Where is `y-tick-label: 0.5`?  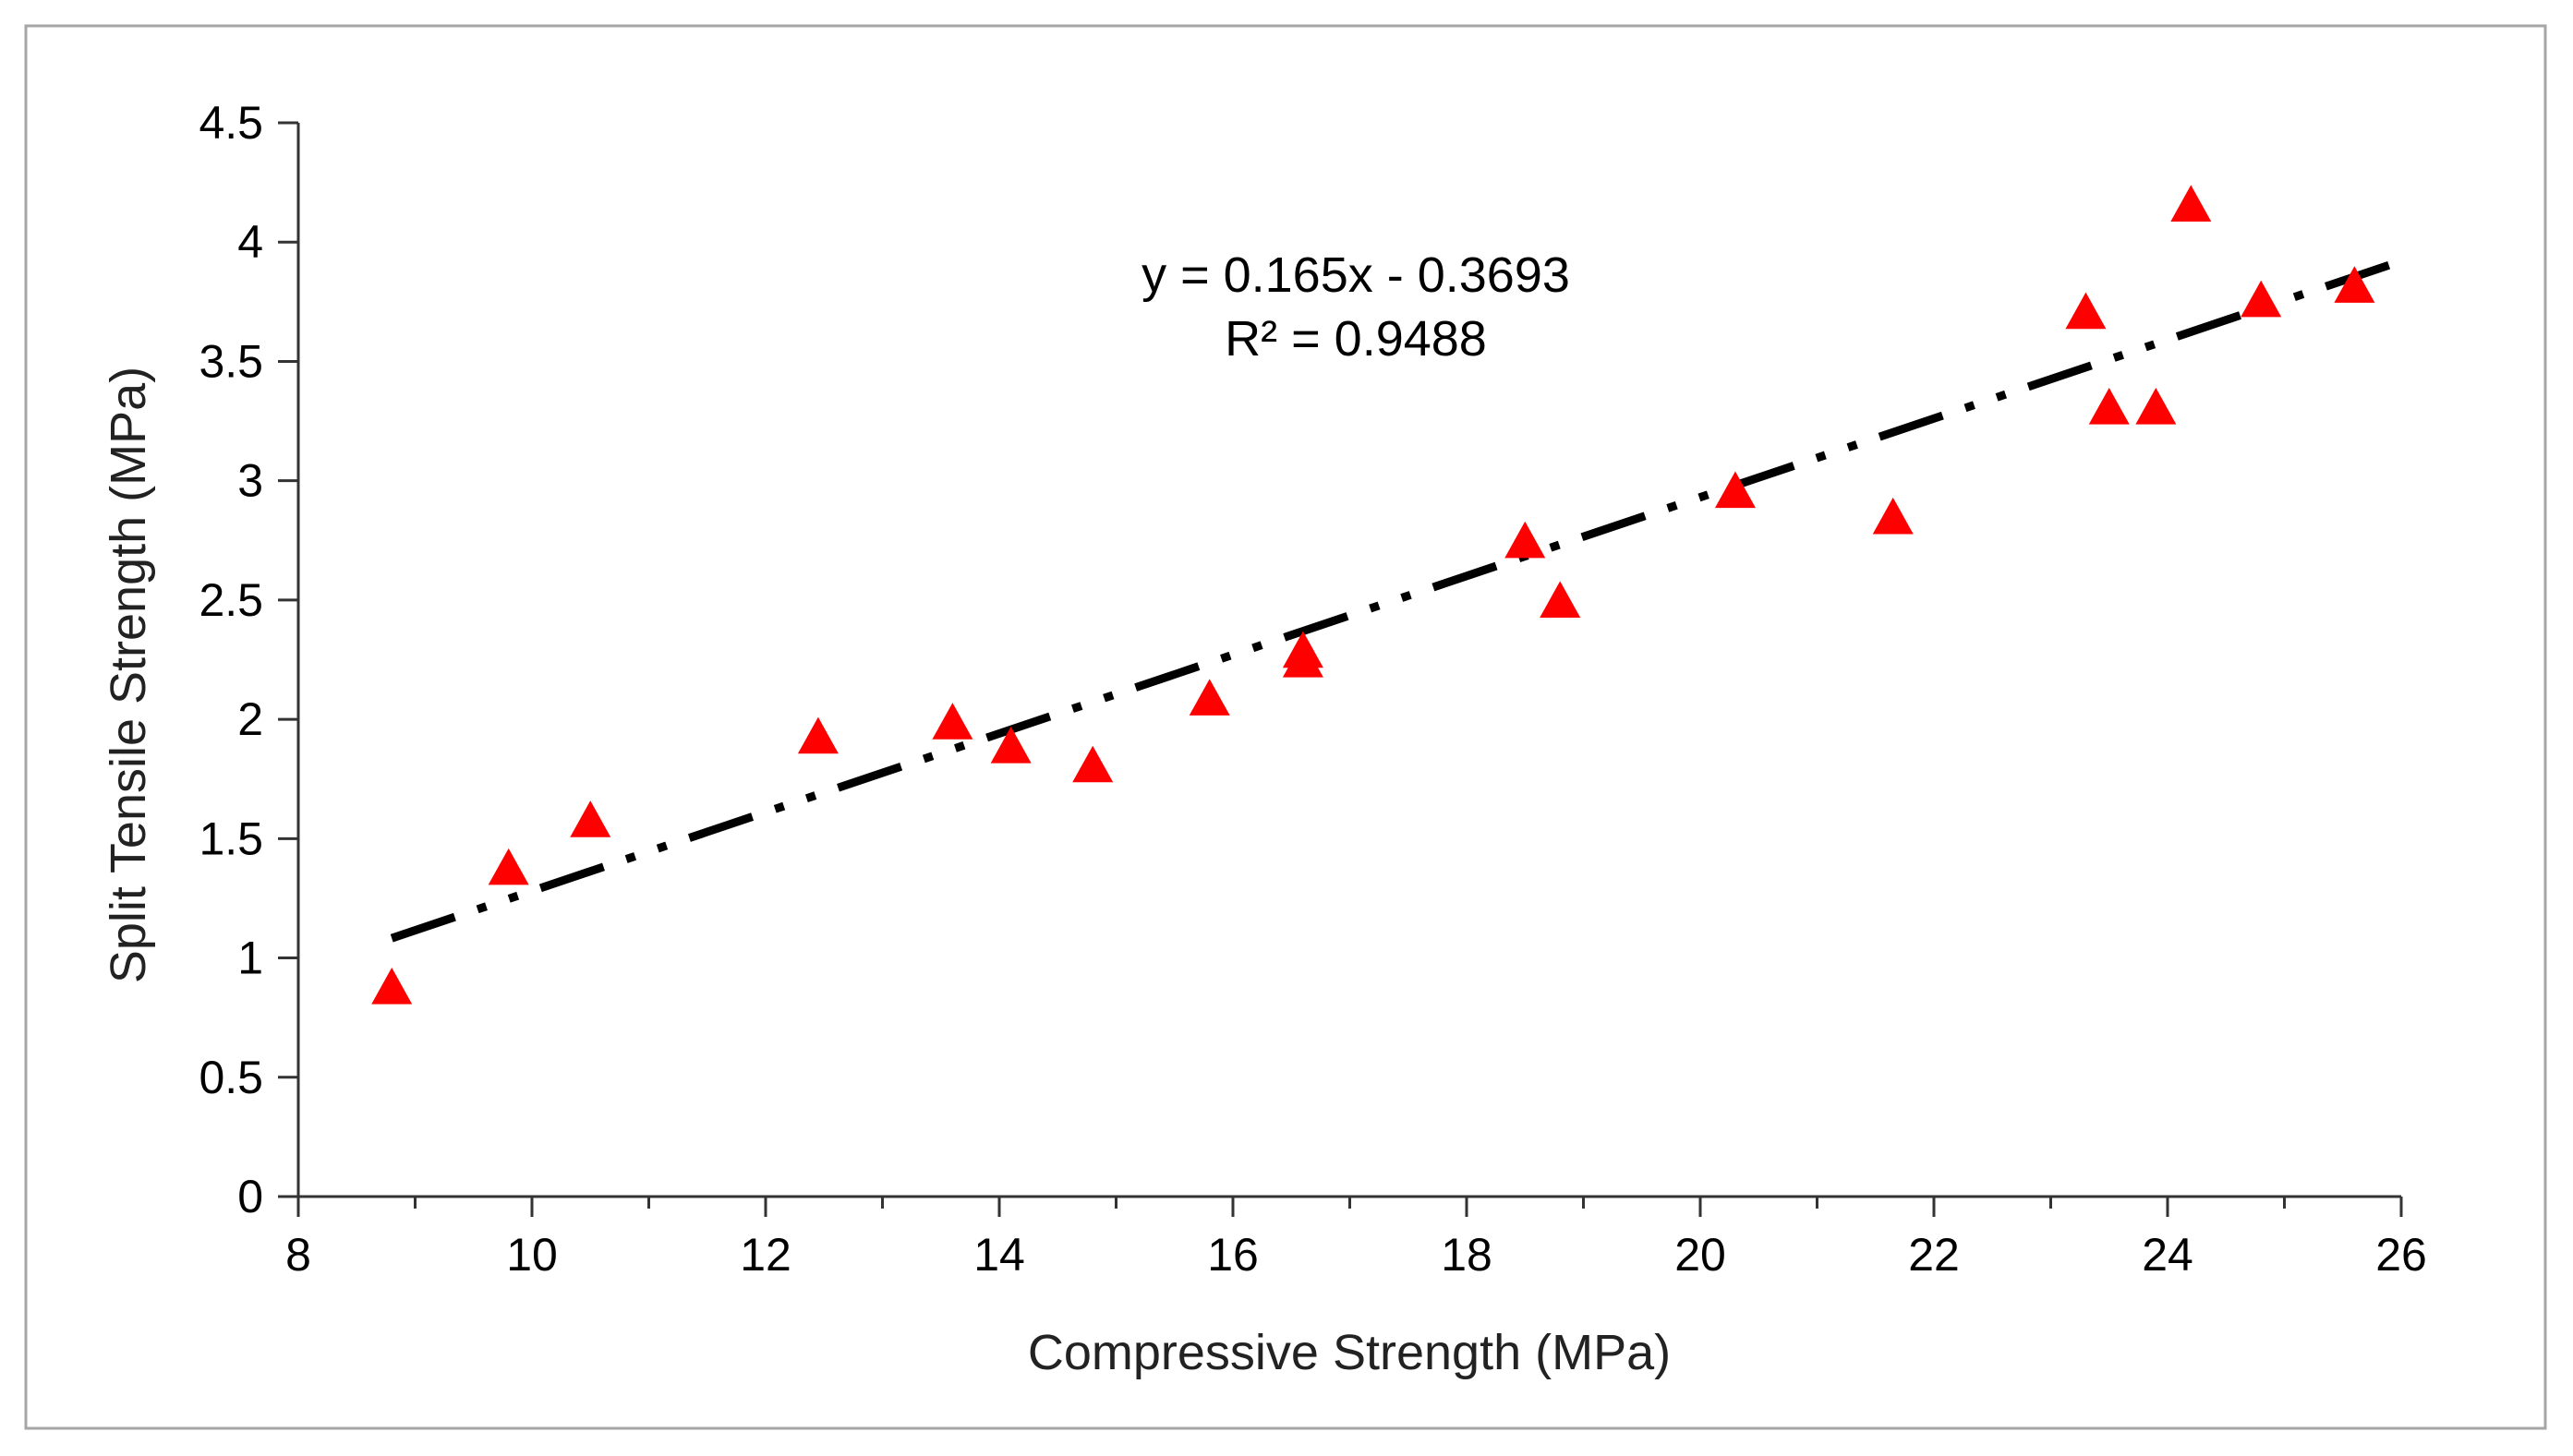
y-tick-label: 0.5 is located at coordinates (231, 1077).